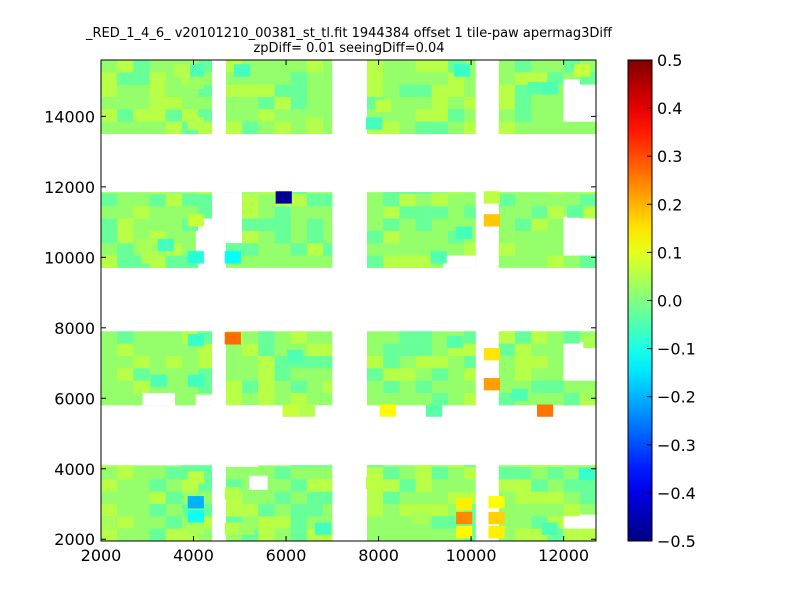 The width and height of the screenshot is (800, 600). What do you see at coordinates (348, 48) in the screenshot?
I see `title-line-2: zpDiff= 0.01 seeingDiff=0.04` at bounding box center [348, 48].